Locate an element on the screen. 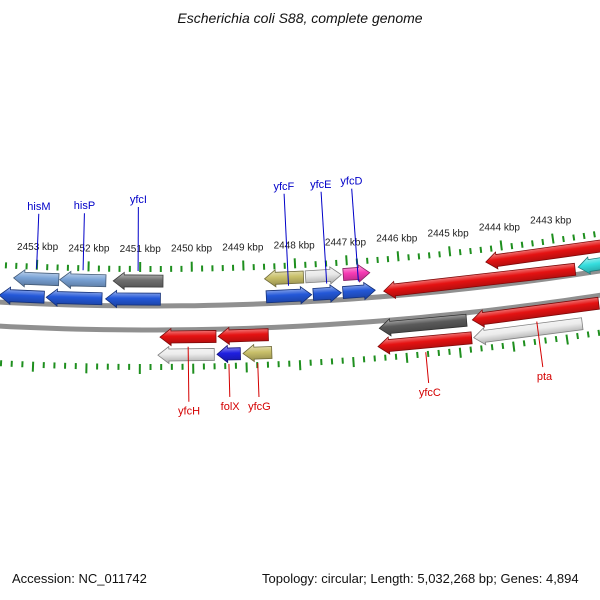  backbone-upper-arc is located at coordinates (300, 288).